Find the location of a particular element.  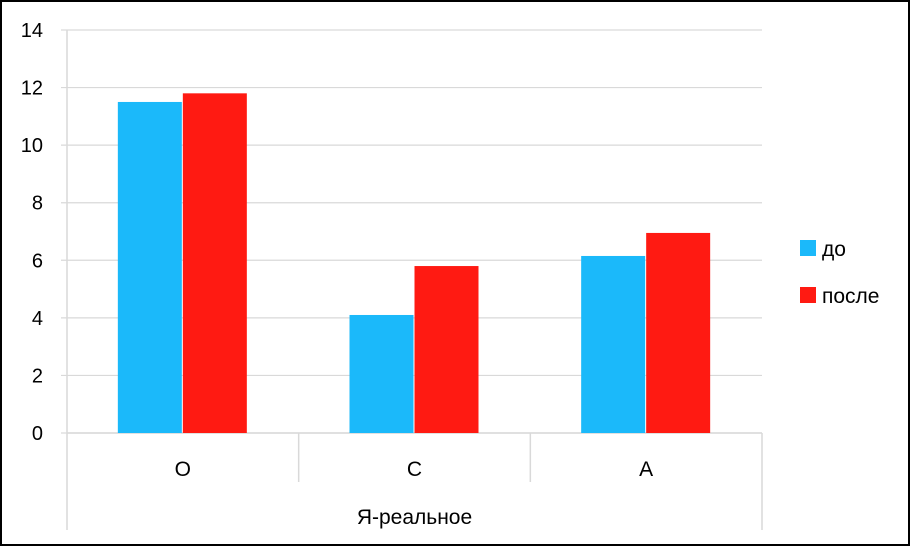

legend-label: после is located at coordinates (850, 296).